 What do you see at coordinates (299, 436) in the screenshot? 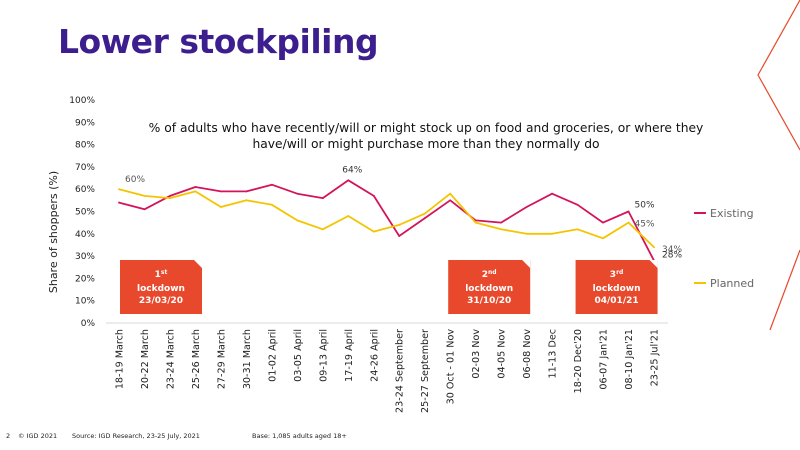
I see `base-note: Base: 1,085 adults aged 18+` at bounding box center [299, 436].